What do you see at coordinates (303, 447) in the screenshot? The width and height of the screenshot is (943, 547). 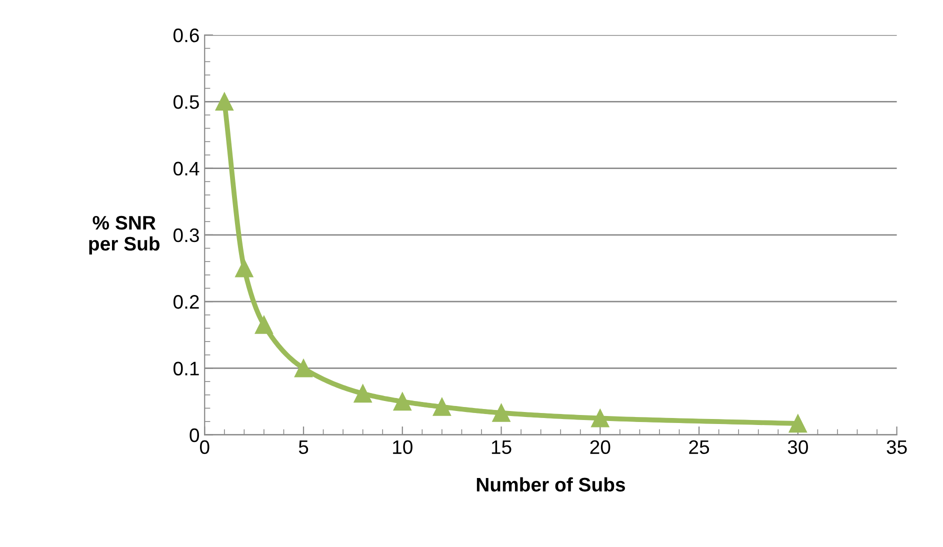 I see `x-tick-label: 5` at bounding box center [303, 447].